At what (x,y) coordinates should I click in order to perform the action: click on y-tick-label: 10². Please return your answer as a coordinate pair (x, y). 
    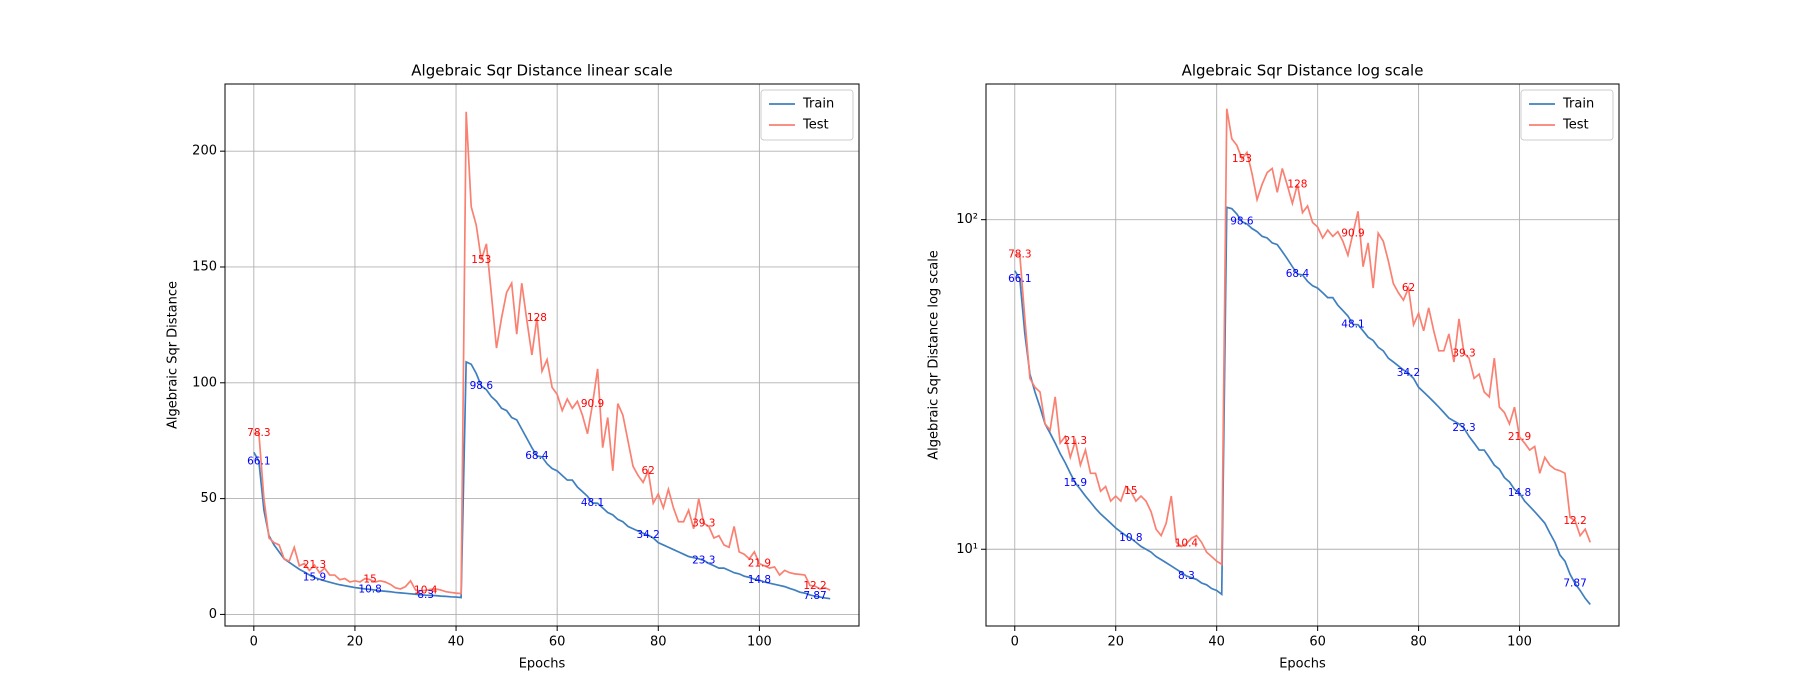
    Looking at the image, I should click on (967, 219).